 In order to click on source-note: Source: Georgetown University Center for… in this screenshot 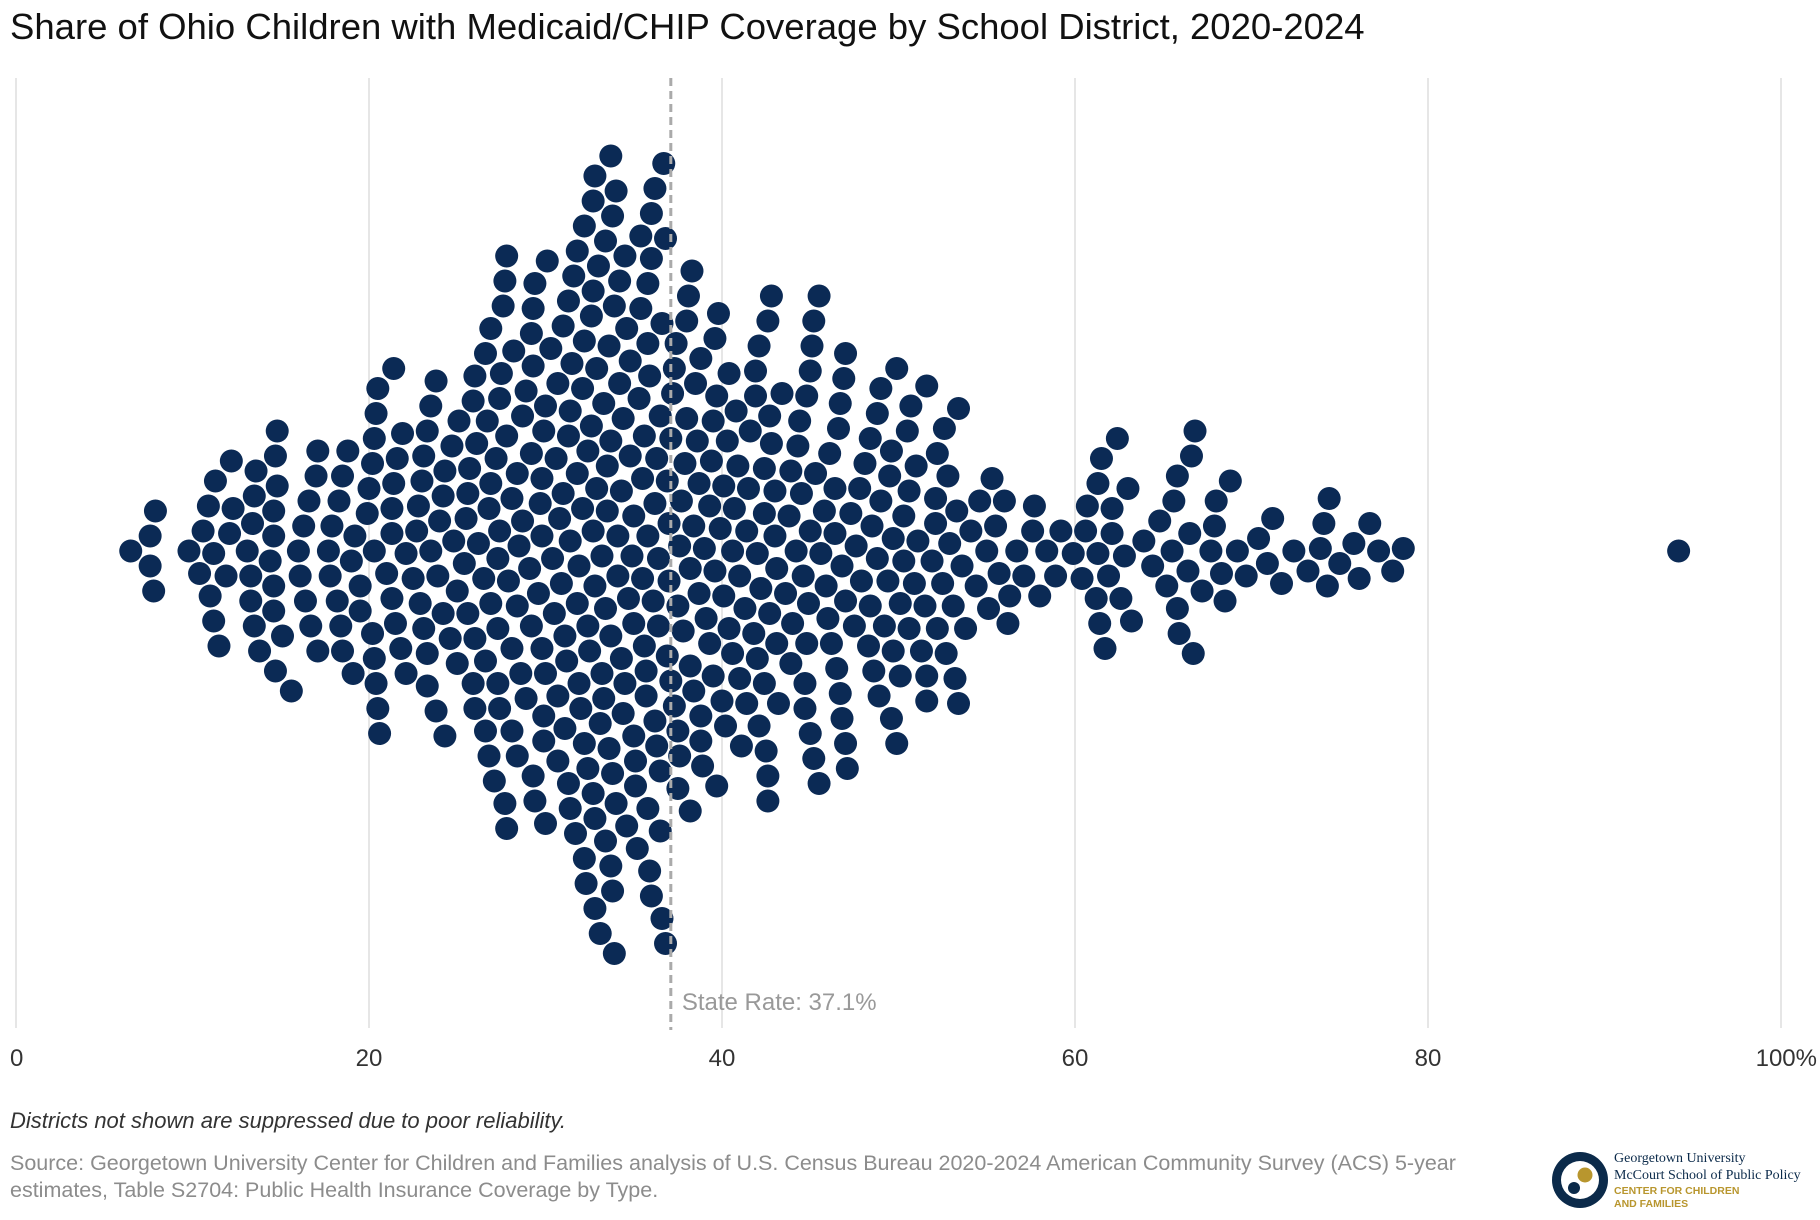, I will do `click(733, 1176)`.